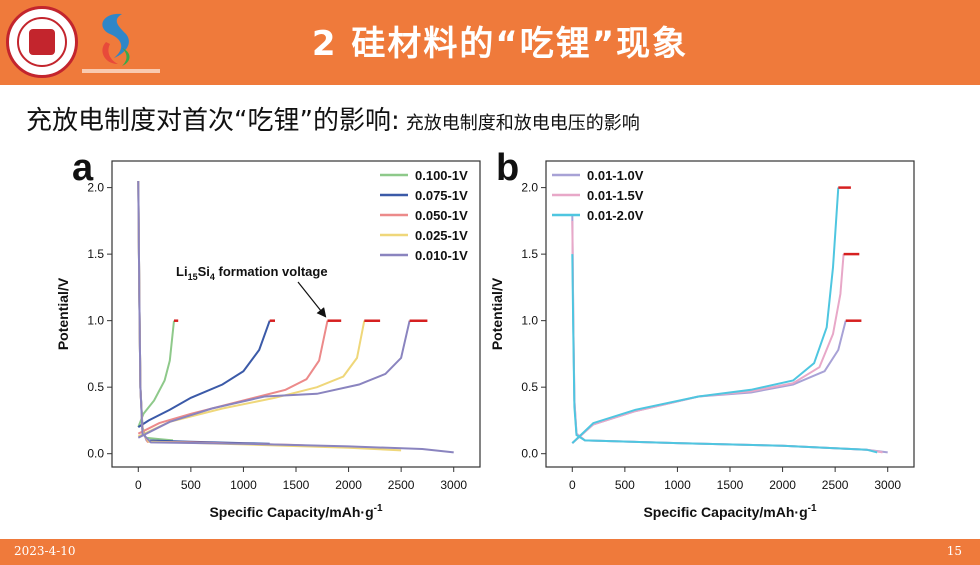 This screenshot has height=565, width=980. What do you see at coordinates (615, 175) in the screenshot?
I see `legend-label: 0.01-1.0V` at bounding box center [615, 175].